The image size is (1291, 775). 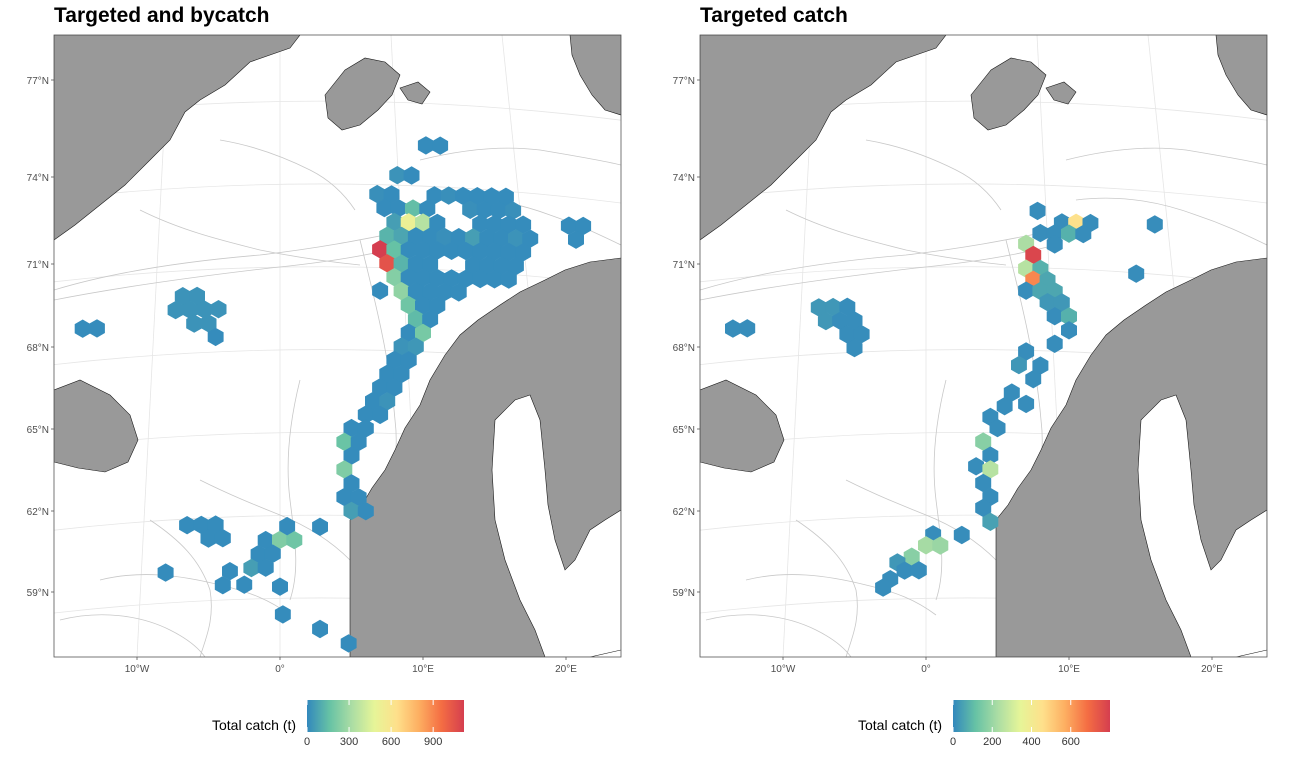 I want to click on colorbar-tick-label: 400, so click(x=1031, y=742).